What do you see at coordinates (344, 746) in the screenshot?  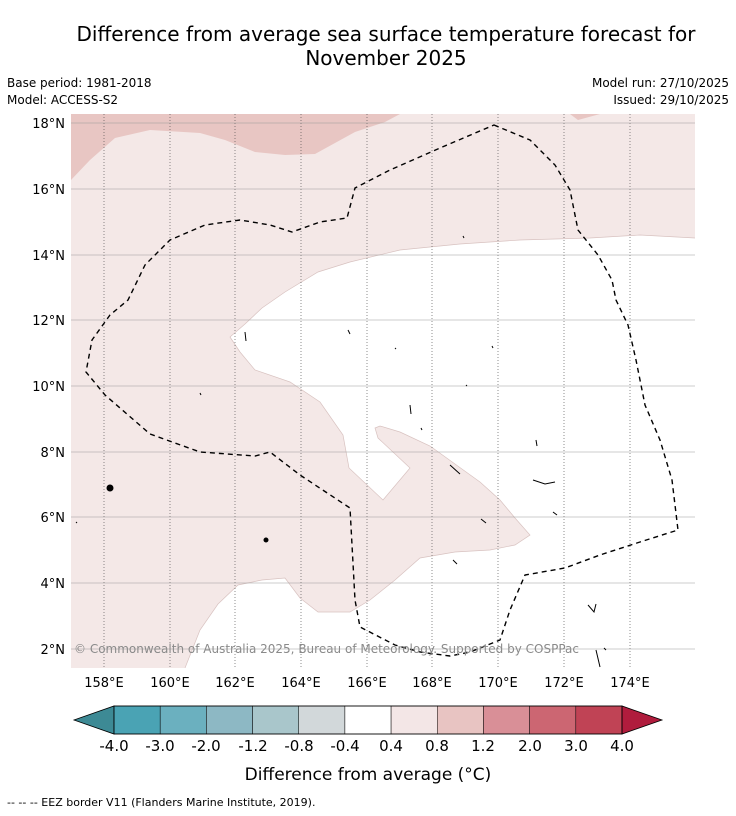 I see `colorbar-tick: -0.4` at bounding box center [344, 746].